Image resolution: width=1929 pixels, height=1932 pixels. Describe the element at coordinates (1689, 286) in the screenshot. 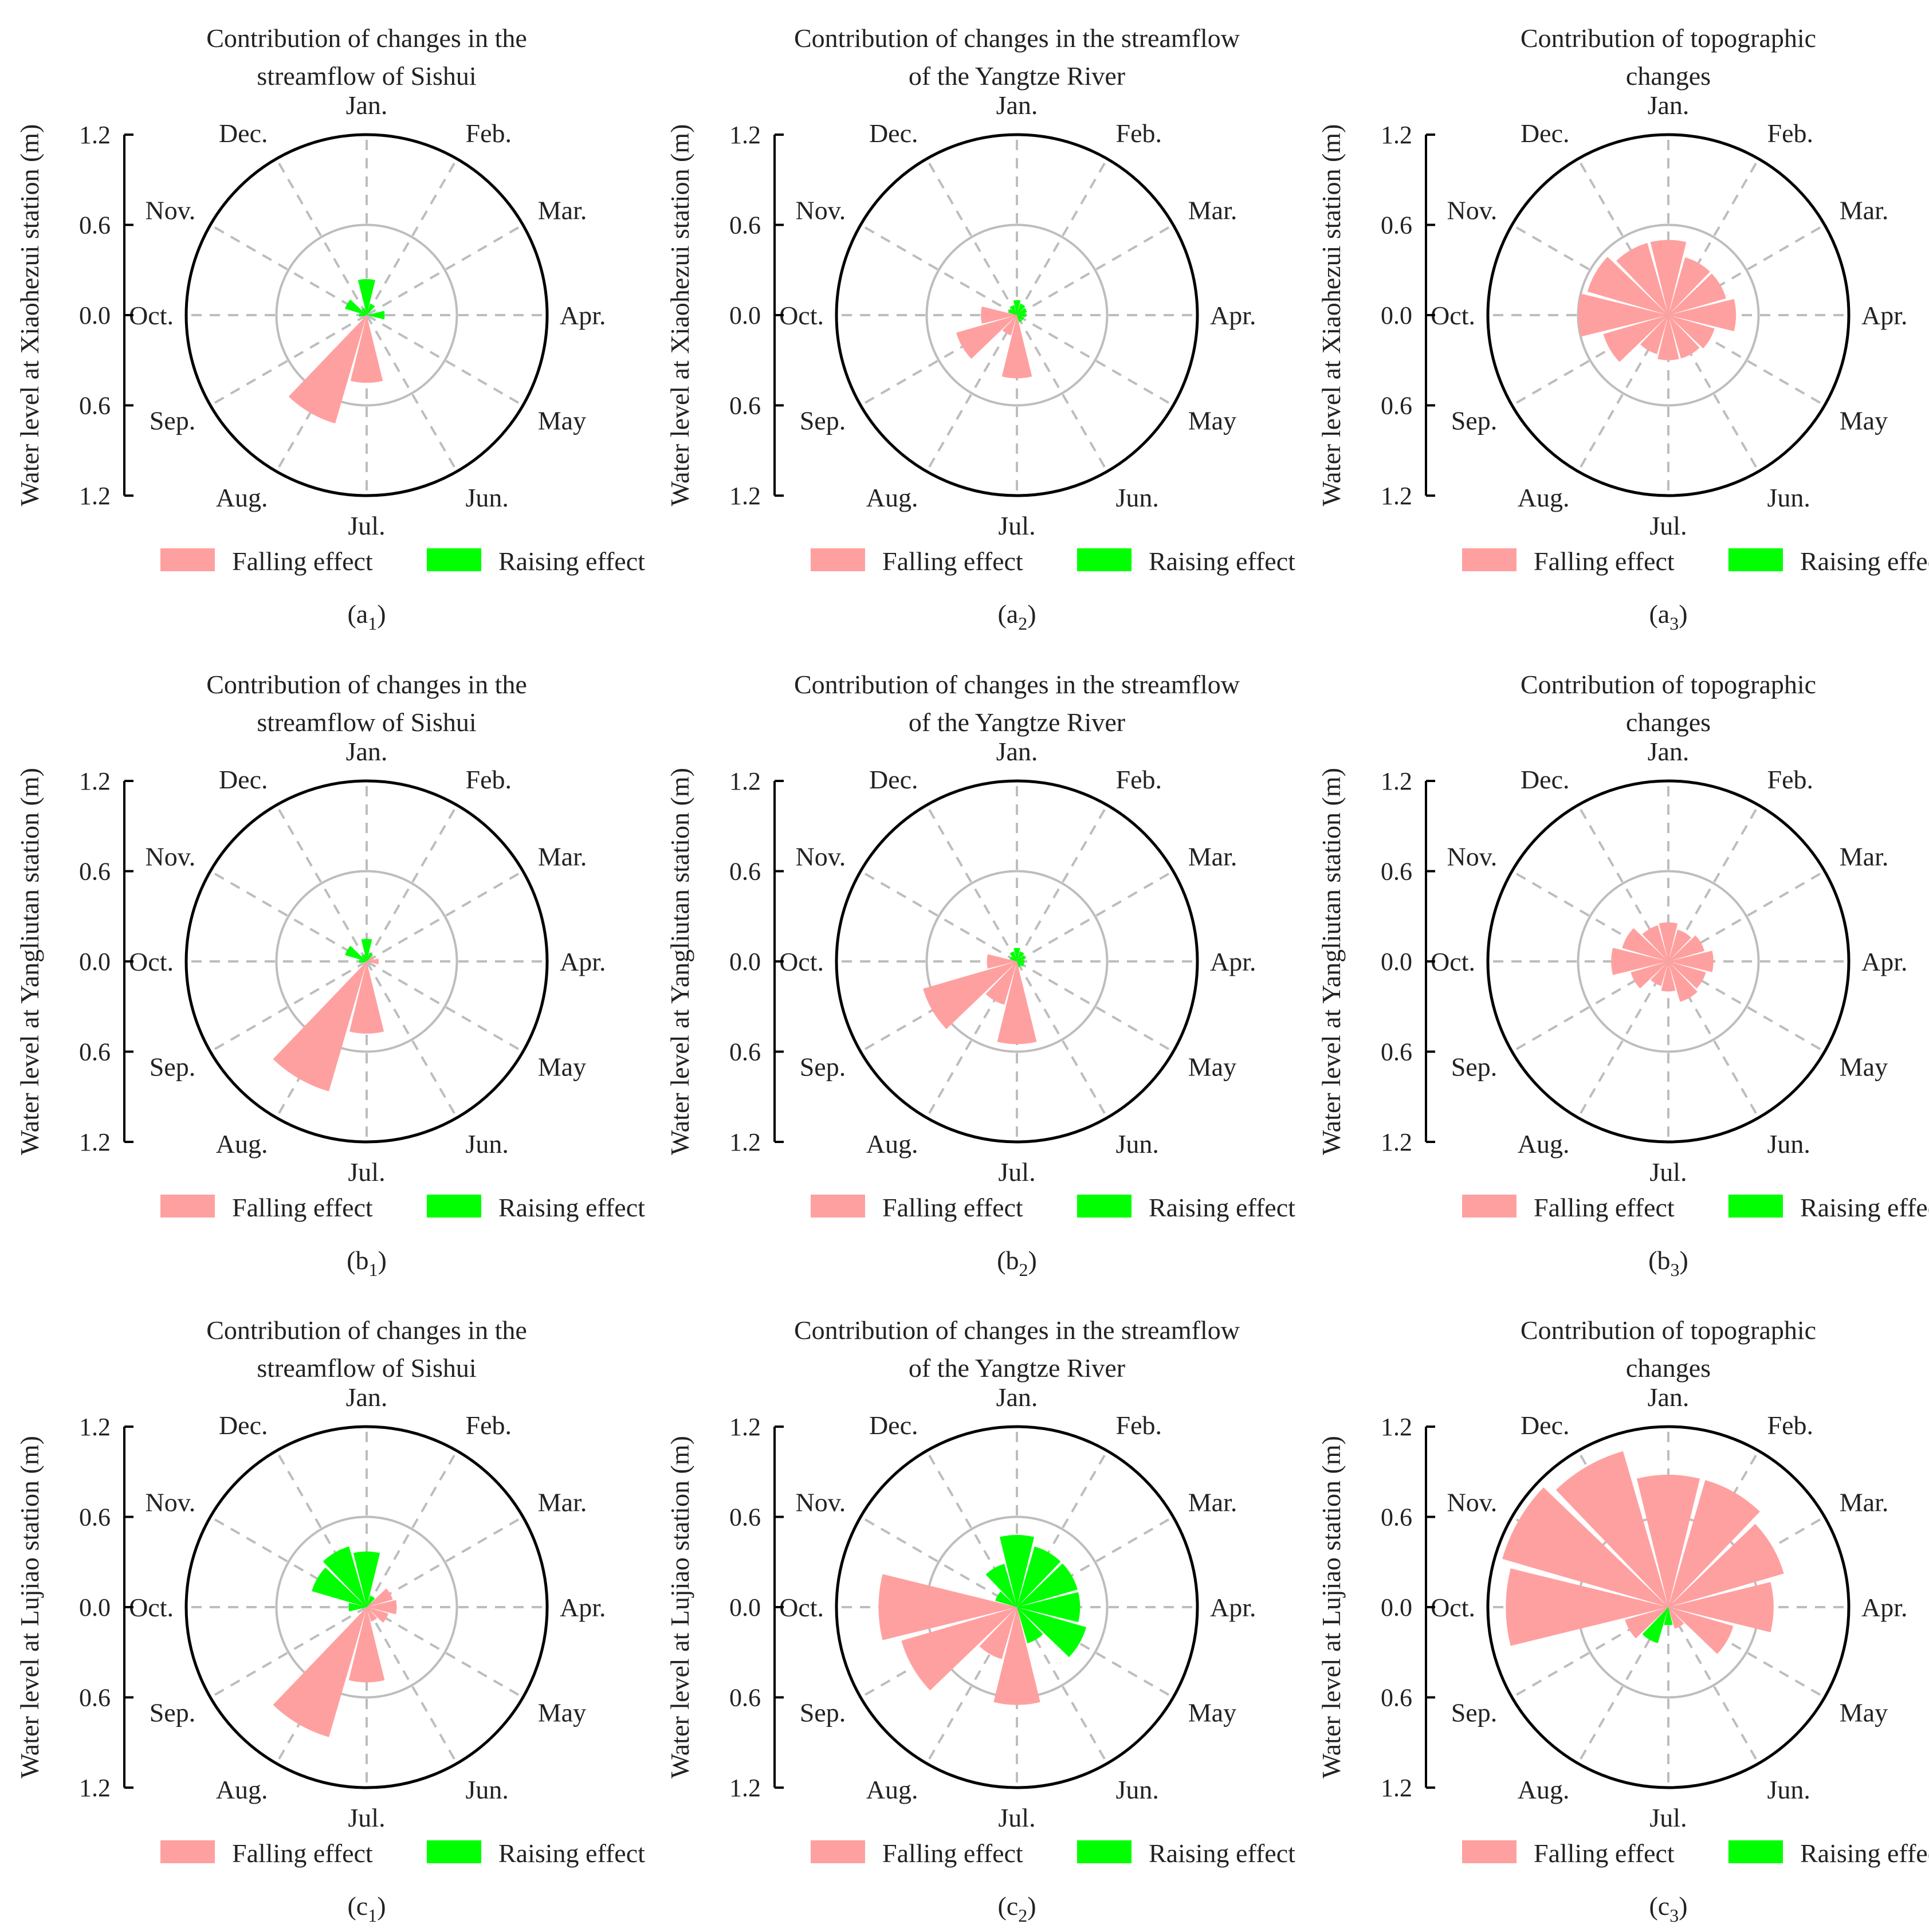

I see `falling-bar-a3-m2` at that location.